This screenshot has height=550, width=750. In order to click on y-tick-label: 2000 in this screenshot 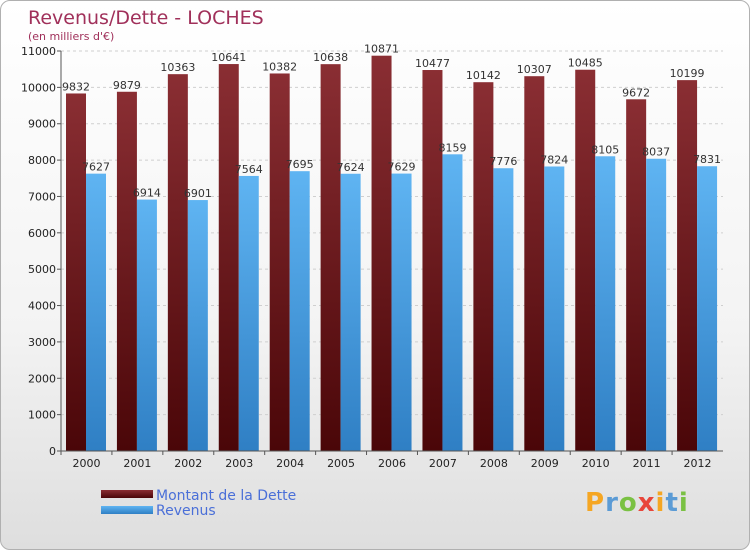, I will do `click(42, 378)`.